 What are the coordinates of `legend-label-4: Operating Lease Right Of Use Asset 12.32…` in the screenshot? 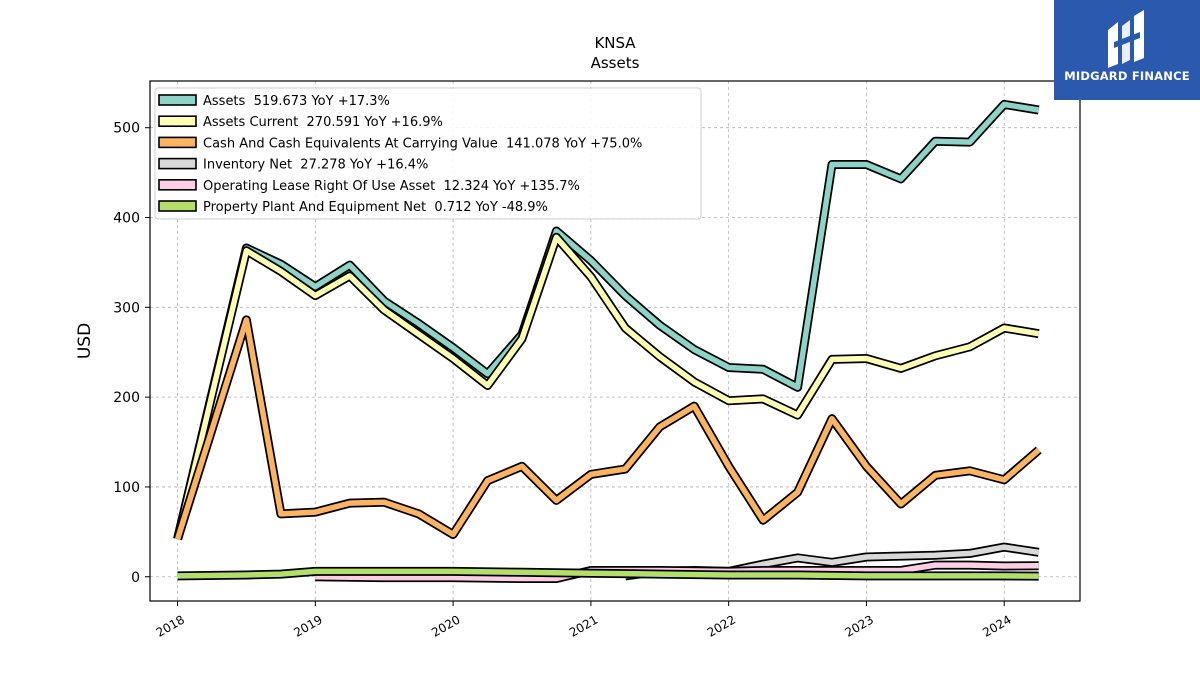 It's located at (391, 186).